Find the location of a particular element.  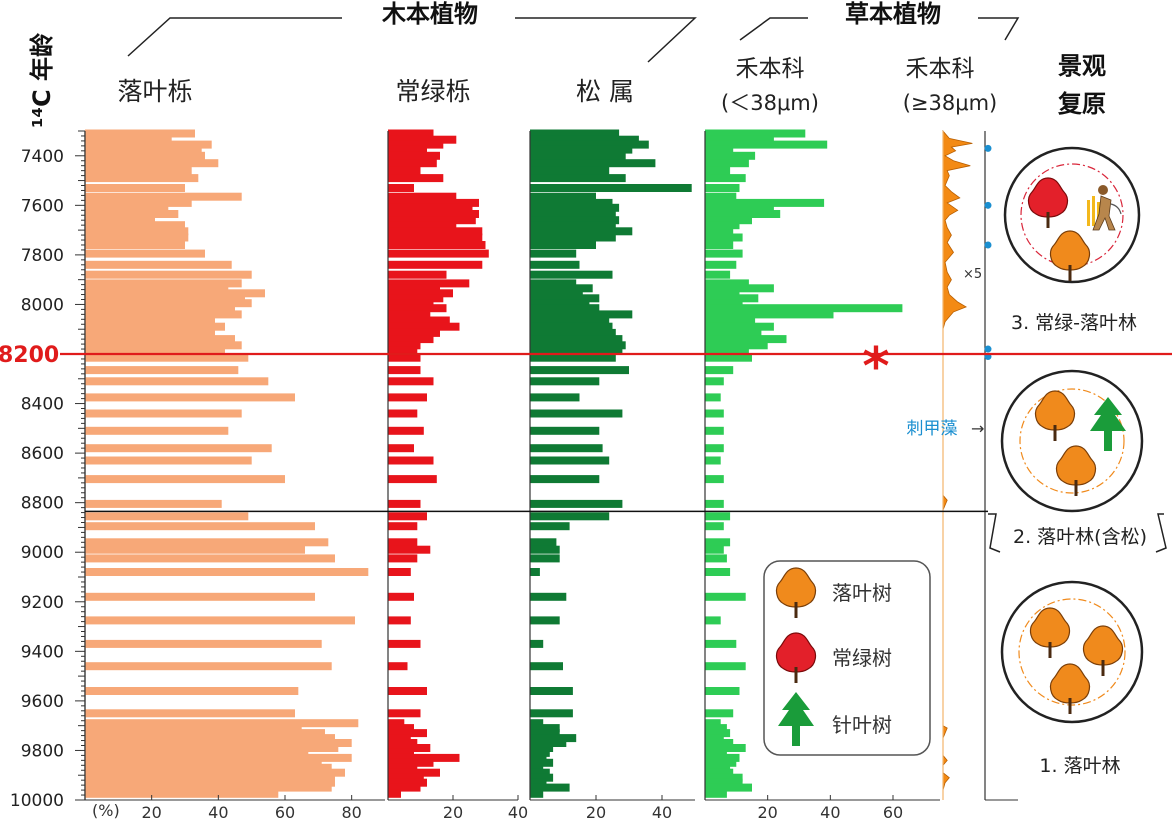

x-tick-label: 20 is located at coordinates (453, 812).